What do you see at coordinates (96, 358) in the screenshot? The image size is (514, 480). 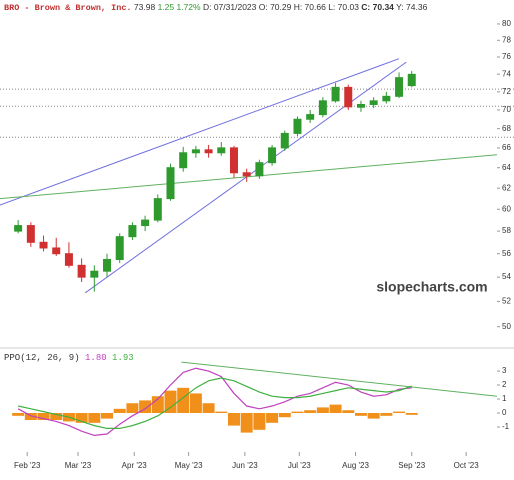 I see `ppo-last: 1.80` at bounding box center [96, 358].